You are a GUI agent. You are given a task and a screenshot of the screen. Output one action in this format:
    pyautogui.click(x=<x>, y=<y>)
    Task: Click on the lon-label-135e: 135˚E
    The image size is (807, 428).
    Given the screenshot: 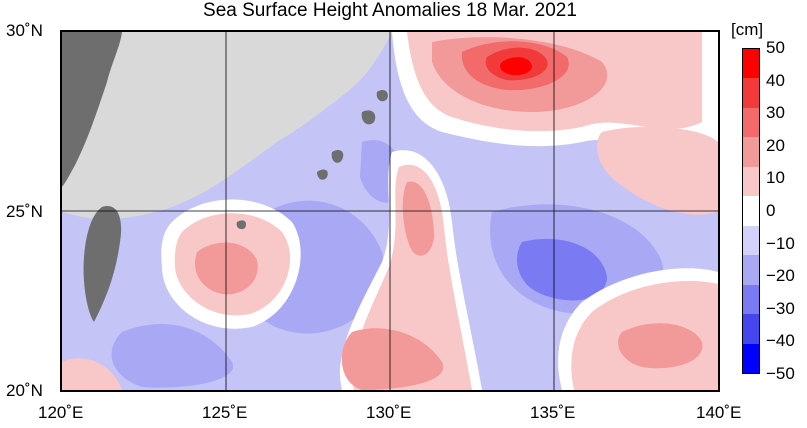 What is the action you would take?
    pyautogui.click(x=553, y=412)
    